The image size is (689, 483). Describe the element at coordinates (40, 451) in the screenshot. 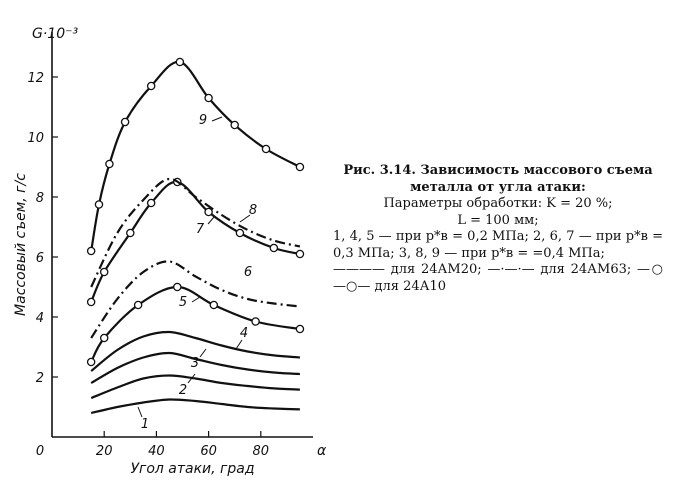

I see `x-tick-label: 0` at that location.